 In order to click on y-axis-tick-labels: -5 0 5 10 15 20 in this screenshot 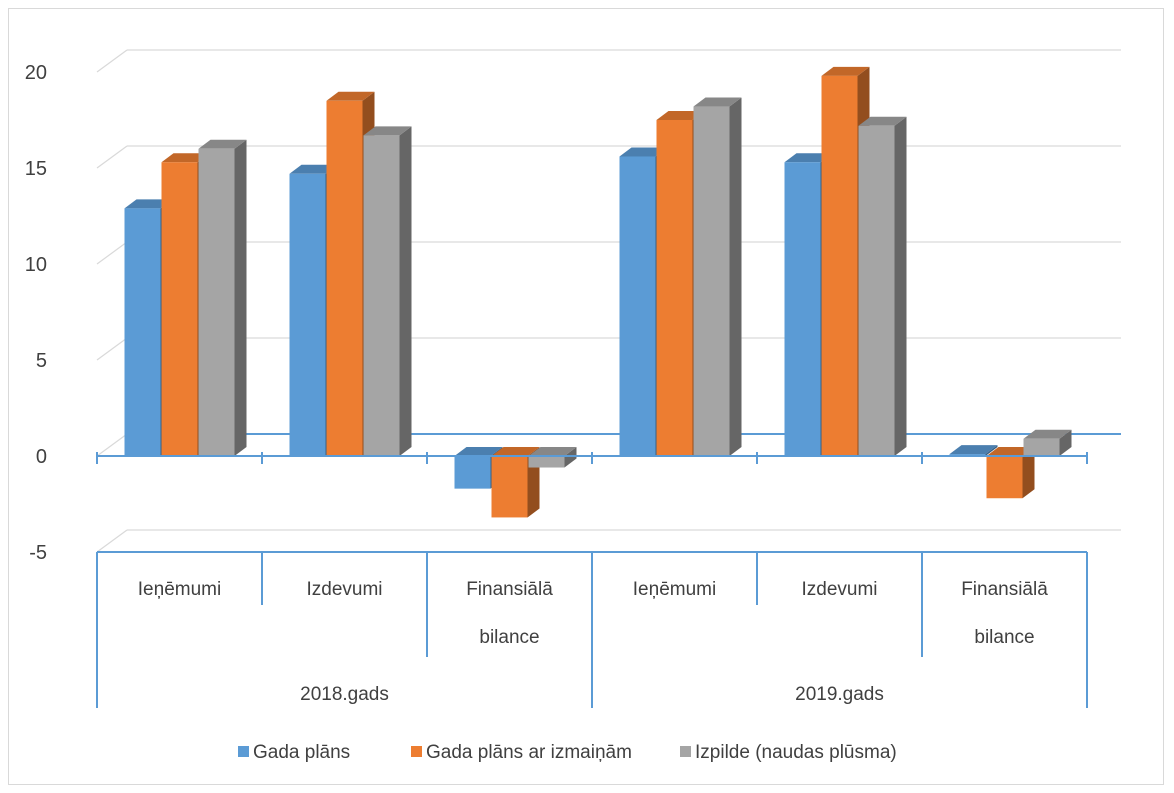, I will do `click(36, 313)`.